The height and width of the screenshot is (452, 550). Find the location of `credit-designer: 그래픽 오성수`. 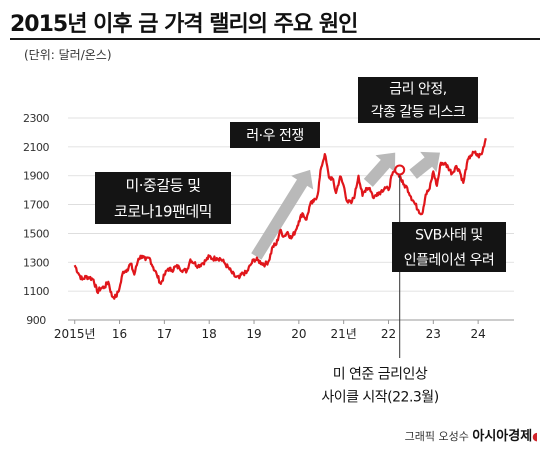

credit-designer: 그래픽 오성수 is located at coordinates (436, 436).